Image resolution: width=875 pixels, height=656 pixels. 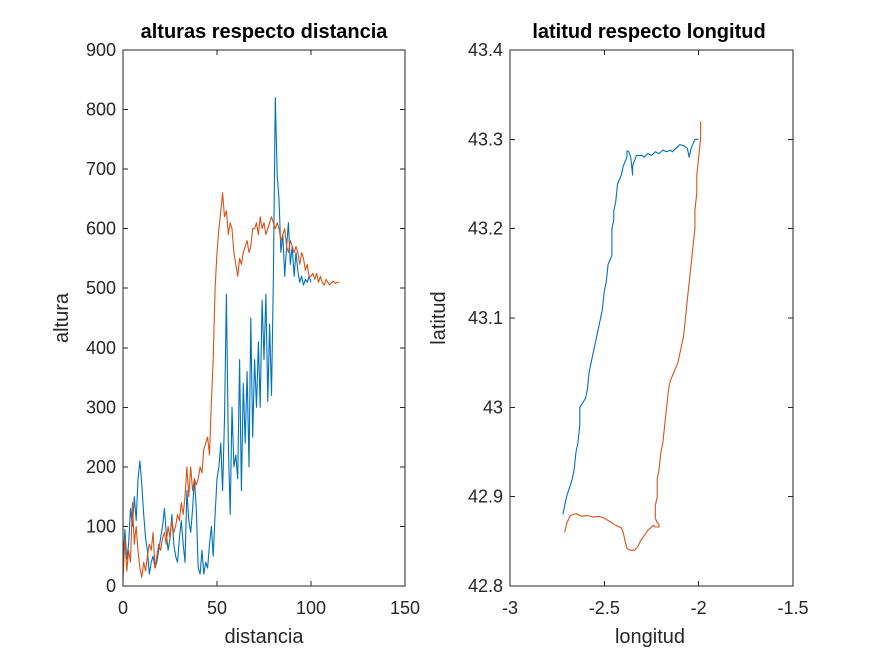 I want to click on right-chart-y-tick-label: 43.2, so click(x=485, y=229).